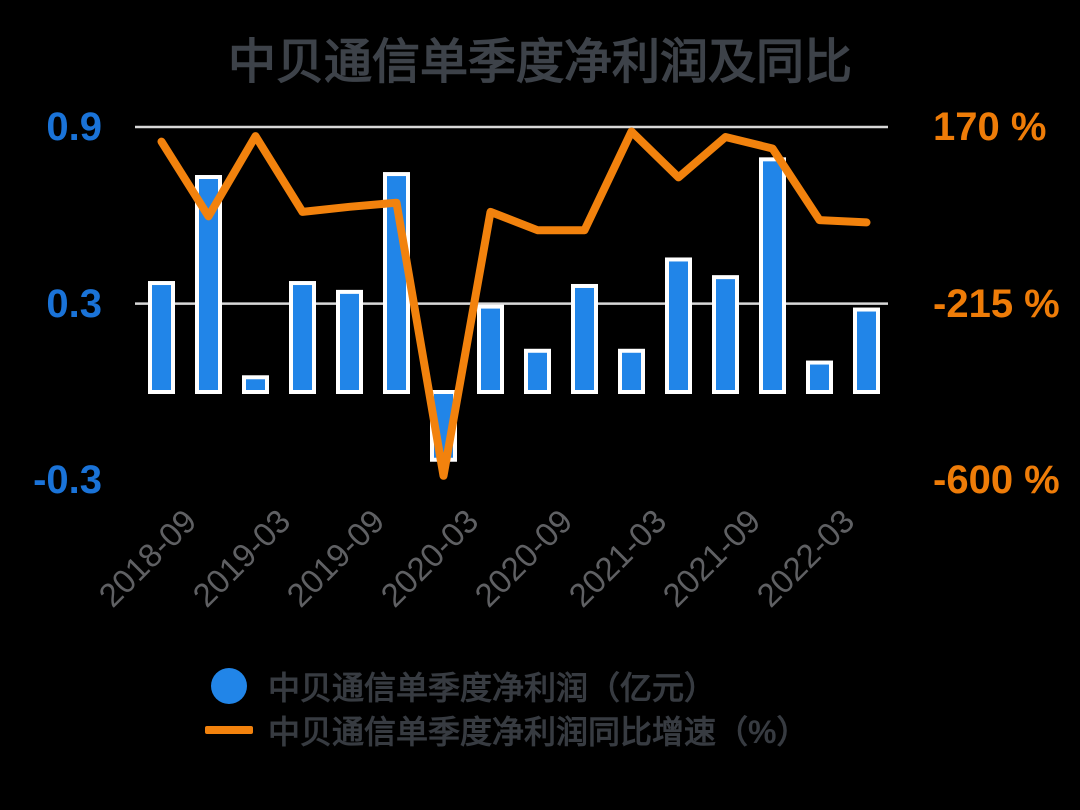 This screenshot has width=1080, height=810. I want to click on legend-line-marker, so click(229, 730).